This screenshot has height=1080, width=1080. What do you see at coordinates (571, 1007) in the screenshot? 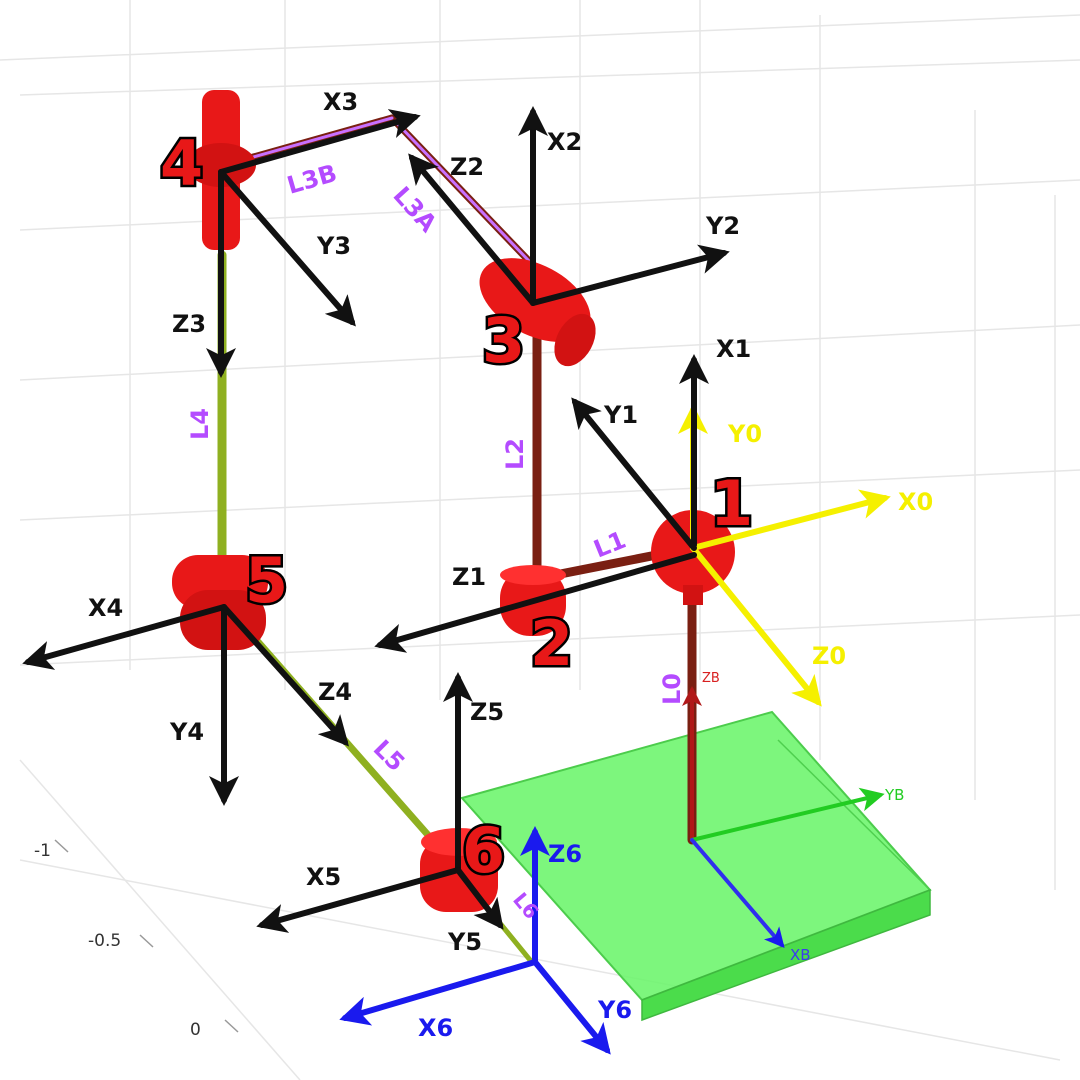
I see `frame6-y-arrow` at bounding box center [571, 1007].